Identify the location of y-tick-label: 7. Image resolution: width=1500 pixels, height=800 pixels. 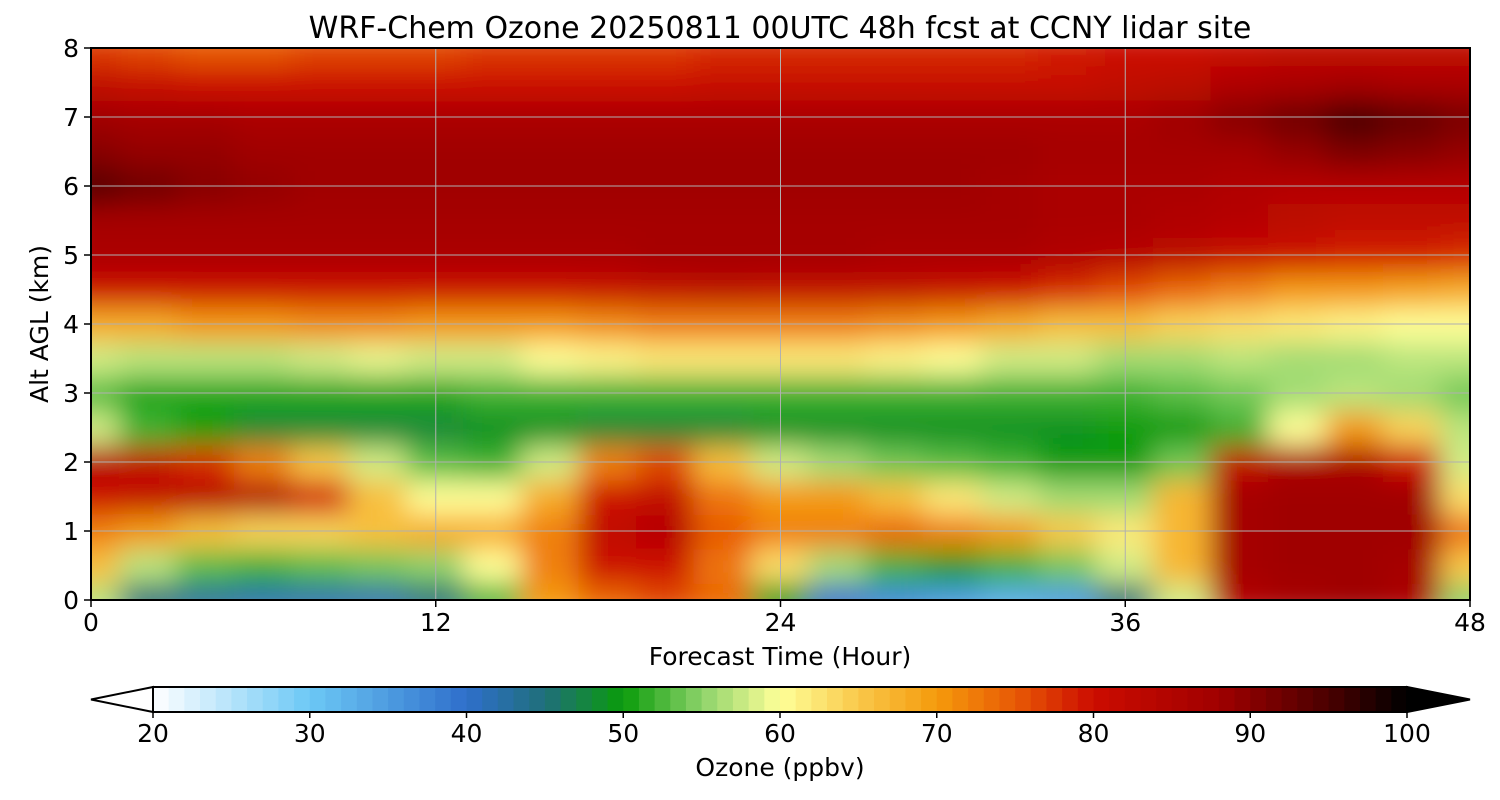
(71, 117).